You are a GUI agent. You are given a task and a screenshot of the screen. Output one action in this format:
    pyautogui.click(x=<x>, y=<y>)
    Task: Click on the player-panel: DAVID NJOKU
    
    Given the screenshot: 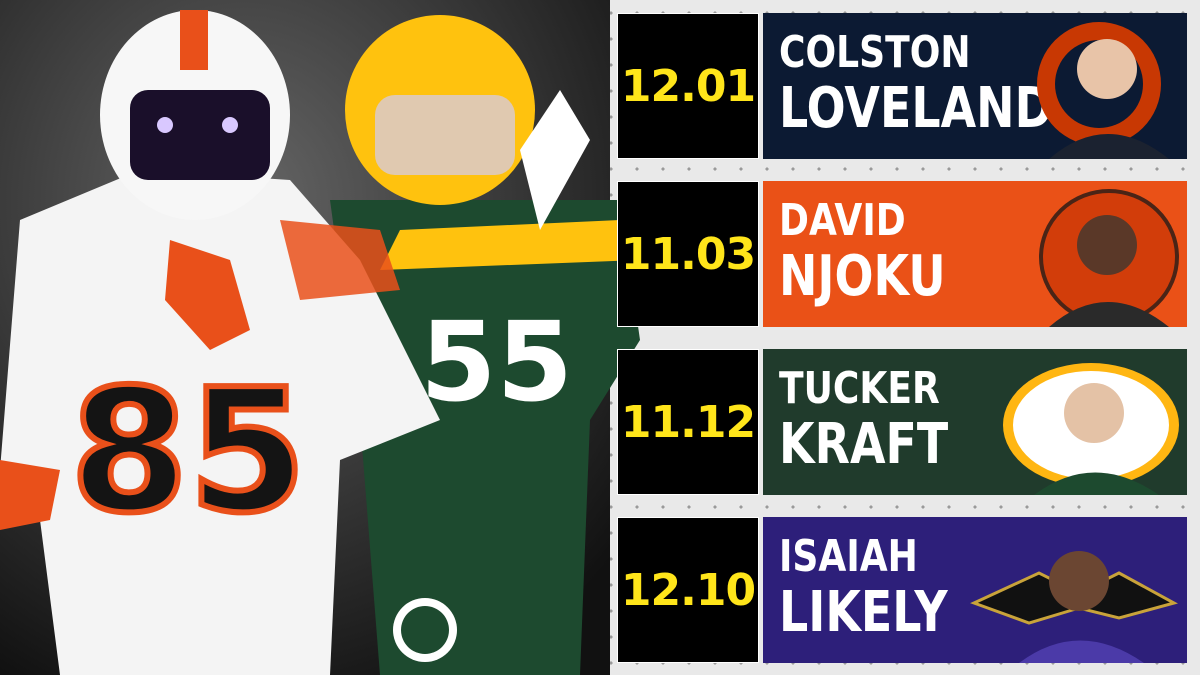 What is the action you would take?
    pyautogui.click(x=975, y=254)
    